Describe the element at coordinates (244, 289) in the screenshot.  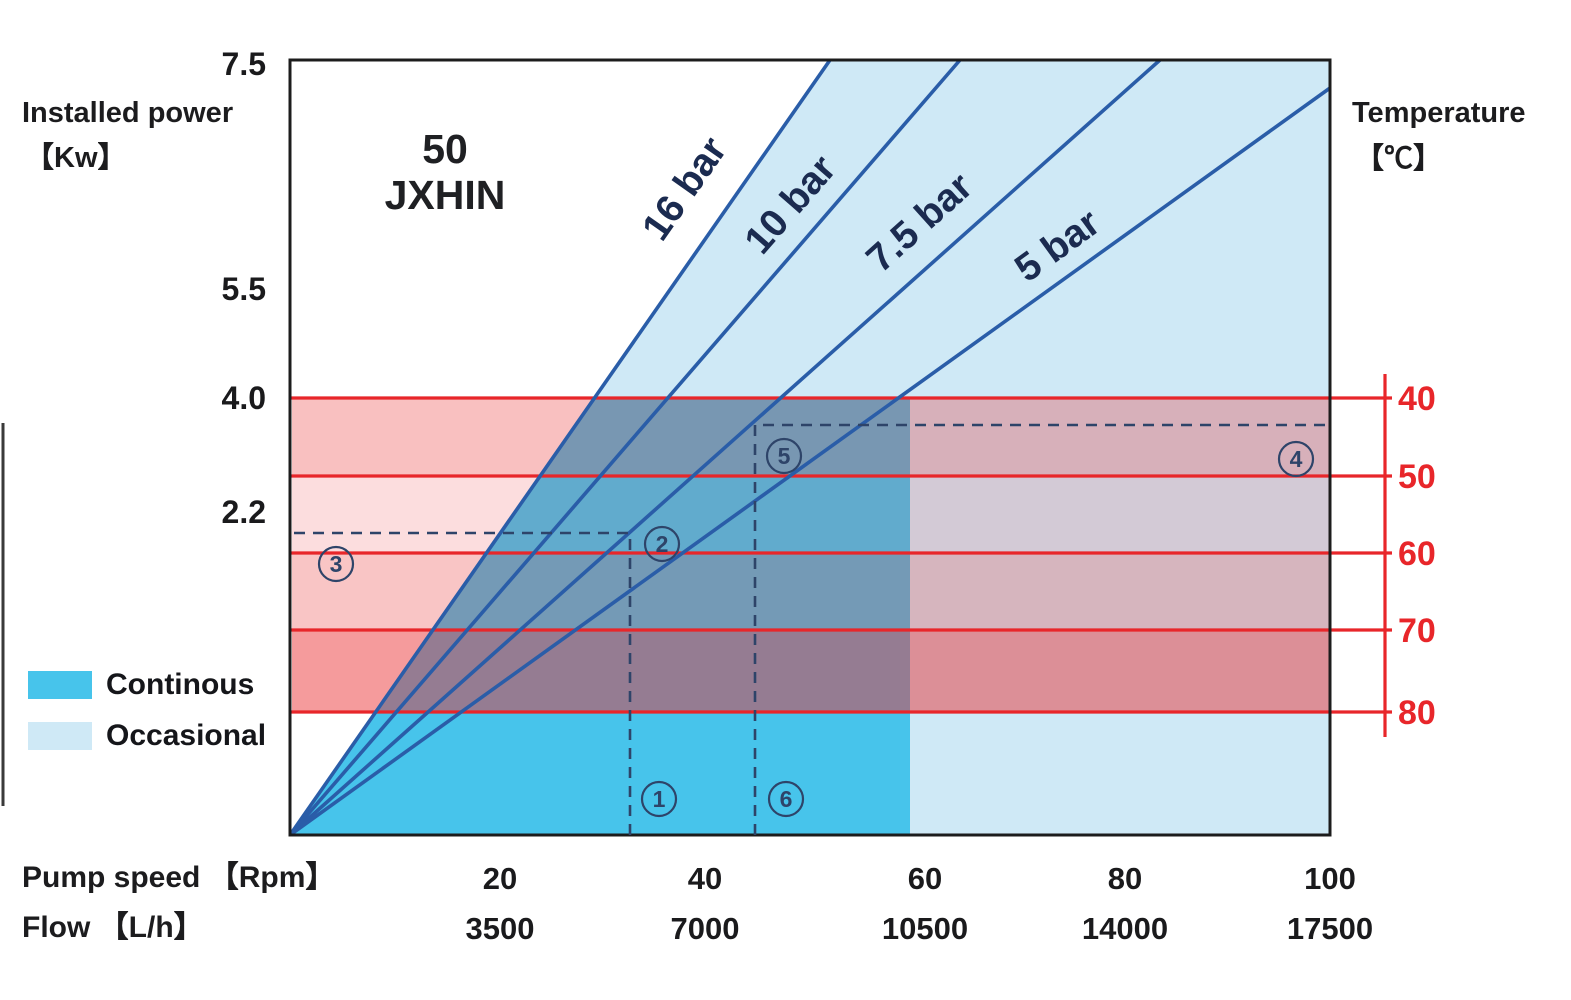
I see `power-tick-5.5: 5.5` at that location.